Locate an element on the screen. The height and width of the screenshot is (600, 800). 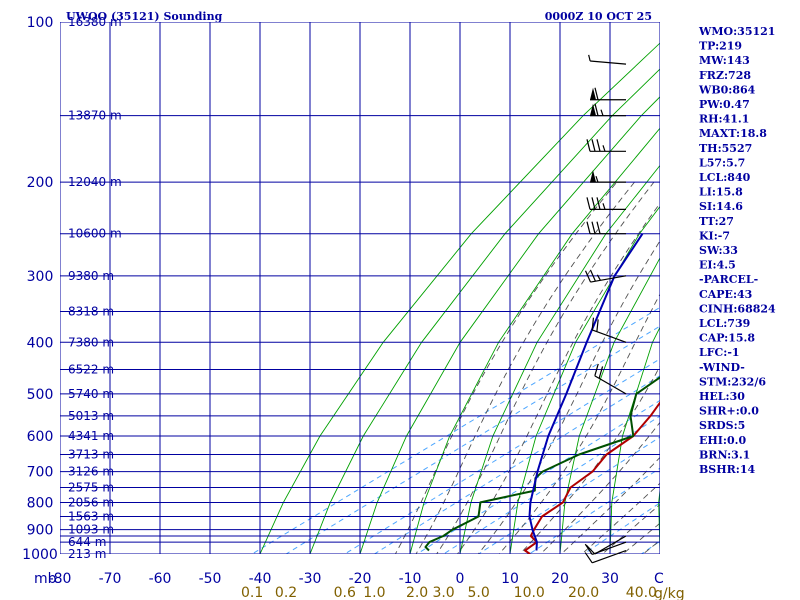
index-item: MW:143 is located at coordinates (724, 60).